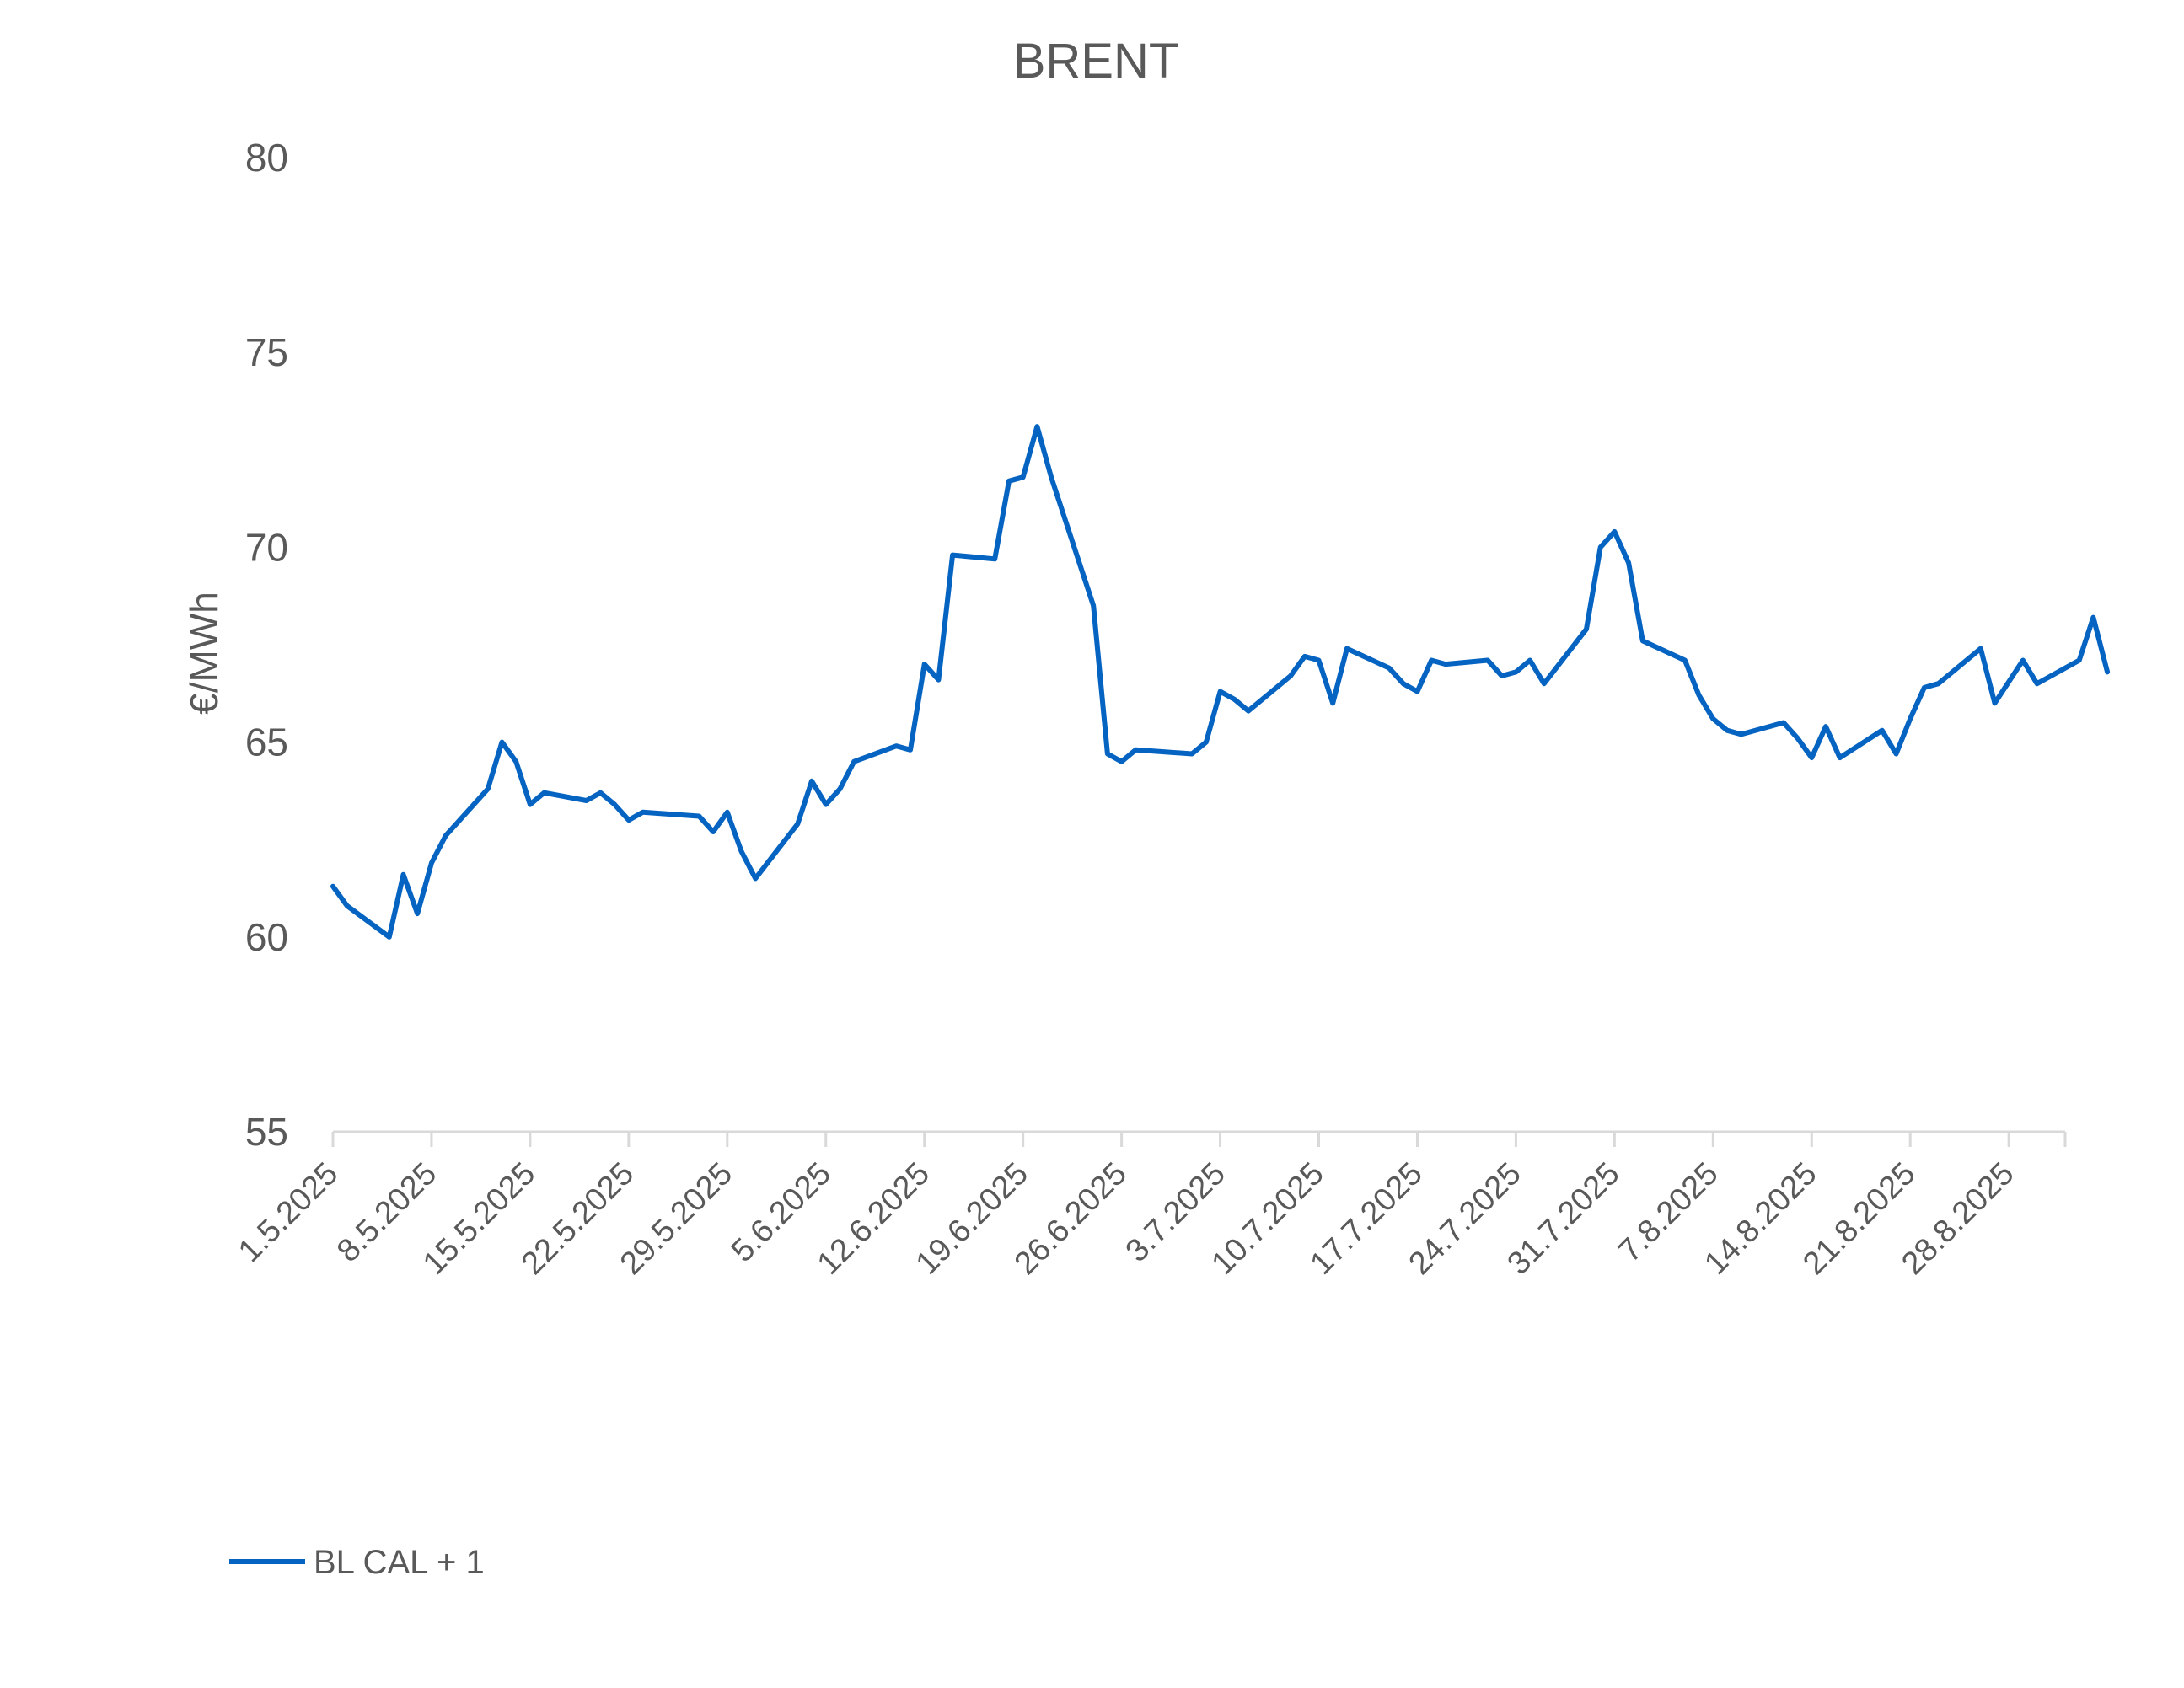 The width and height of the screenshot is (2184, 1688). I want to click on y-tick-label: 80, so click(266, 158).